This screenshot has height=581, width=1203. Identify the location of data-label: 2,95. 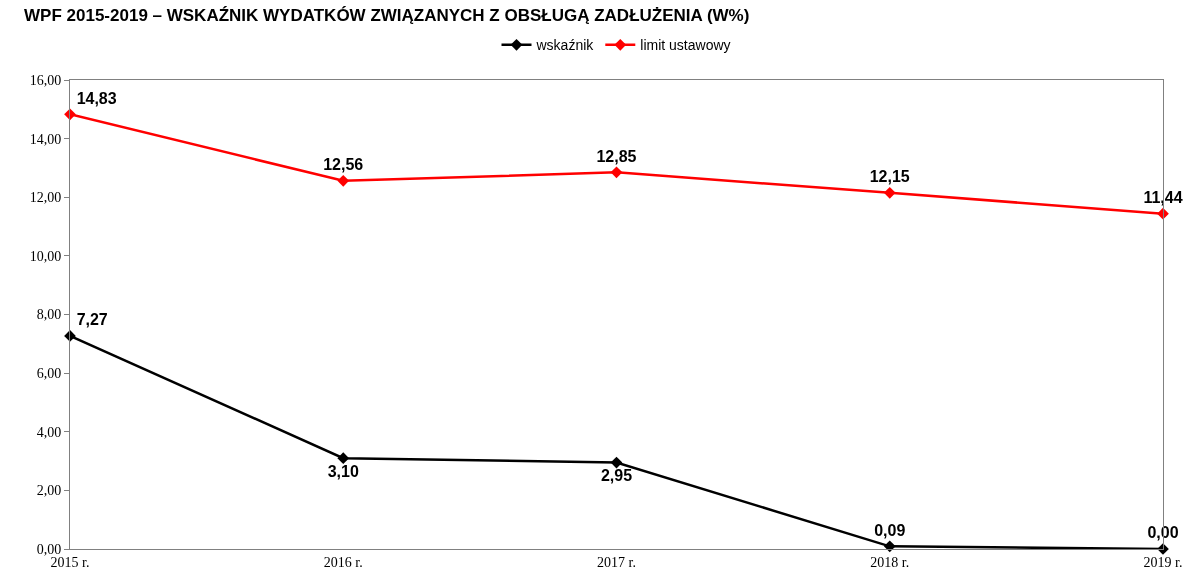
(616, 476).